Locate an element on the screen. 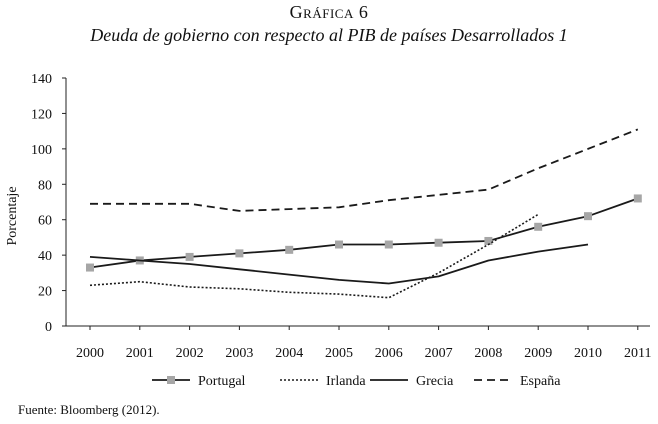 The image size is (658, 424). series-line-portugal is located at coordinates (364, 233).